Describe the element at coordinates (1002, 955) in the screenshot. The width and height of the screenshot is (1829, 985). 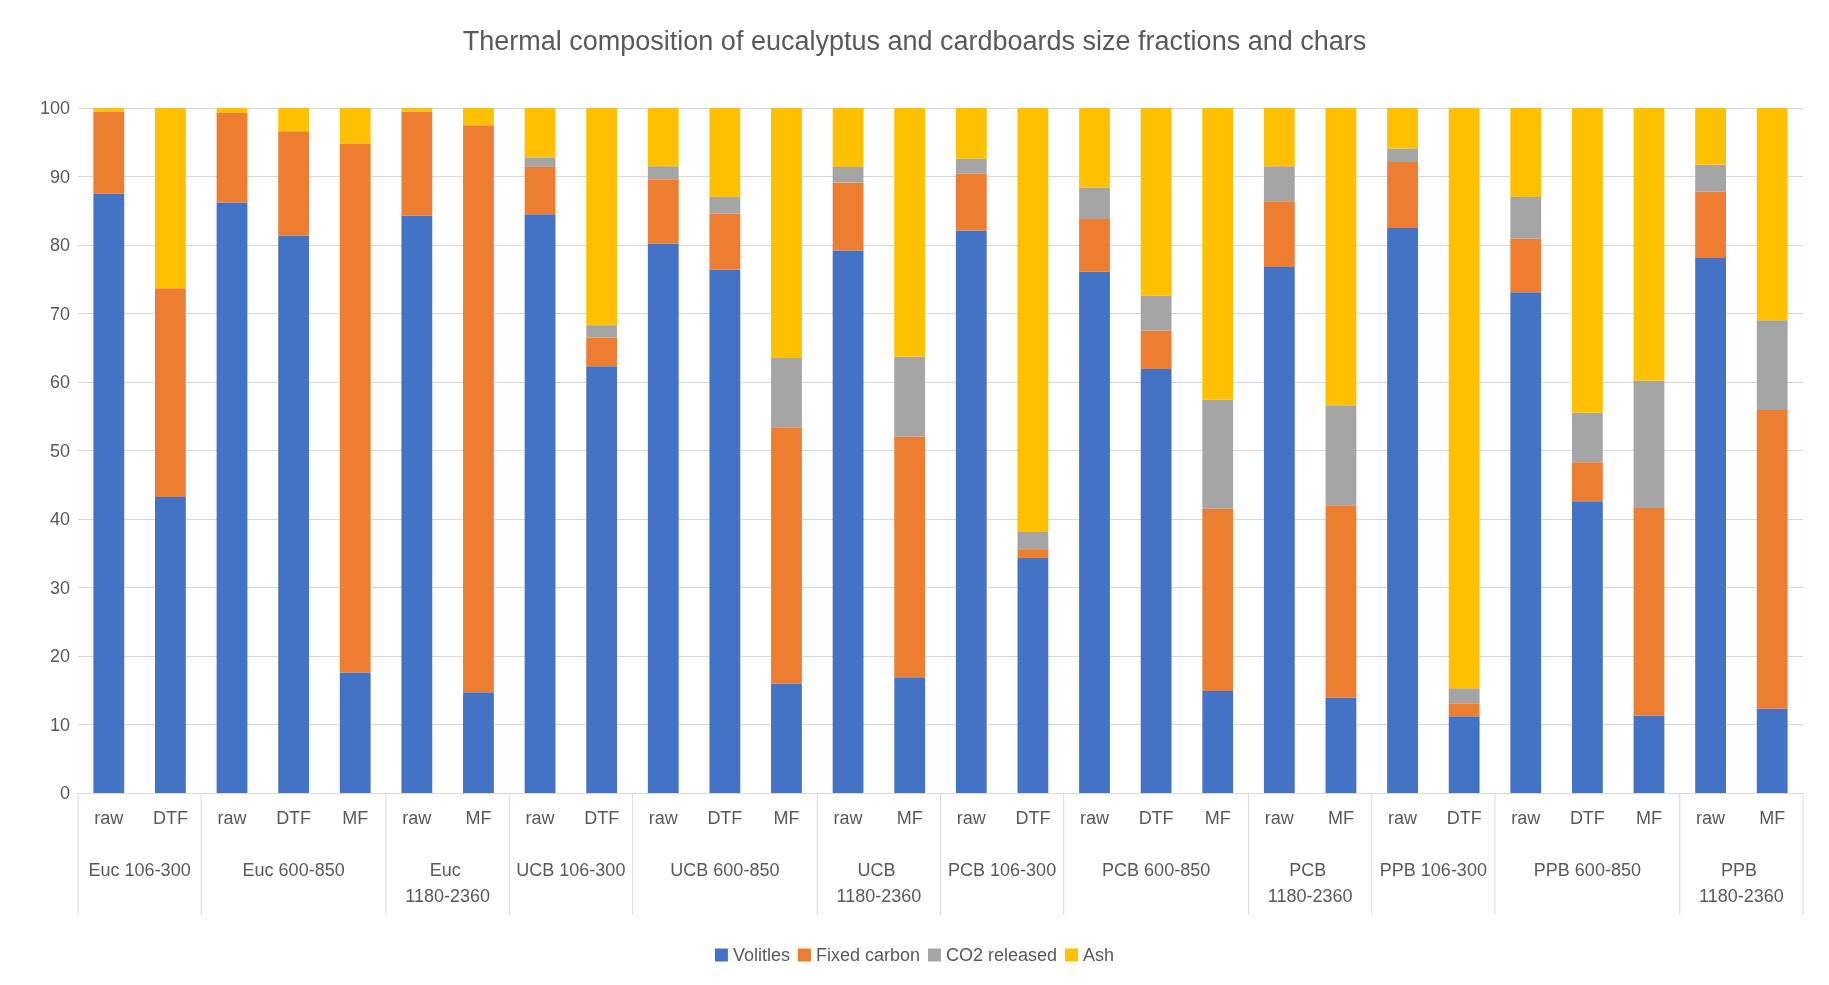
I see `legend-label: CO2 released` at that location.